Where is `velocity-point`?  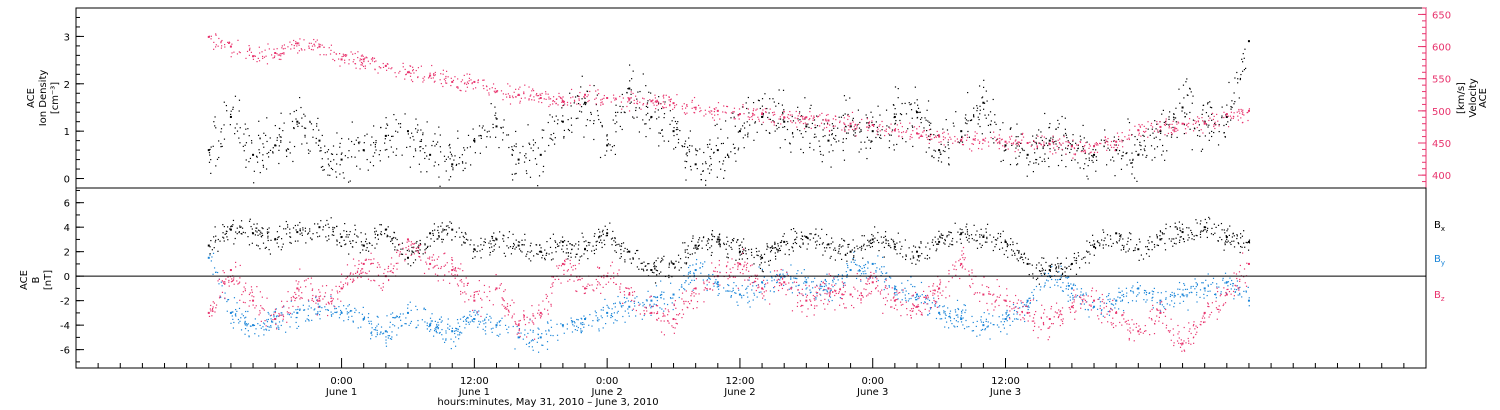
velocity-point is located at coordinates (673, 103).